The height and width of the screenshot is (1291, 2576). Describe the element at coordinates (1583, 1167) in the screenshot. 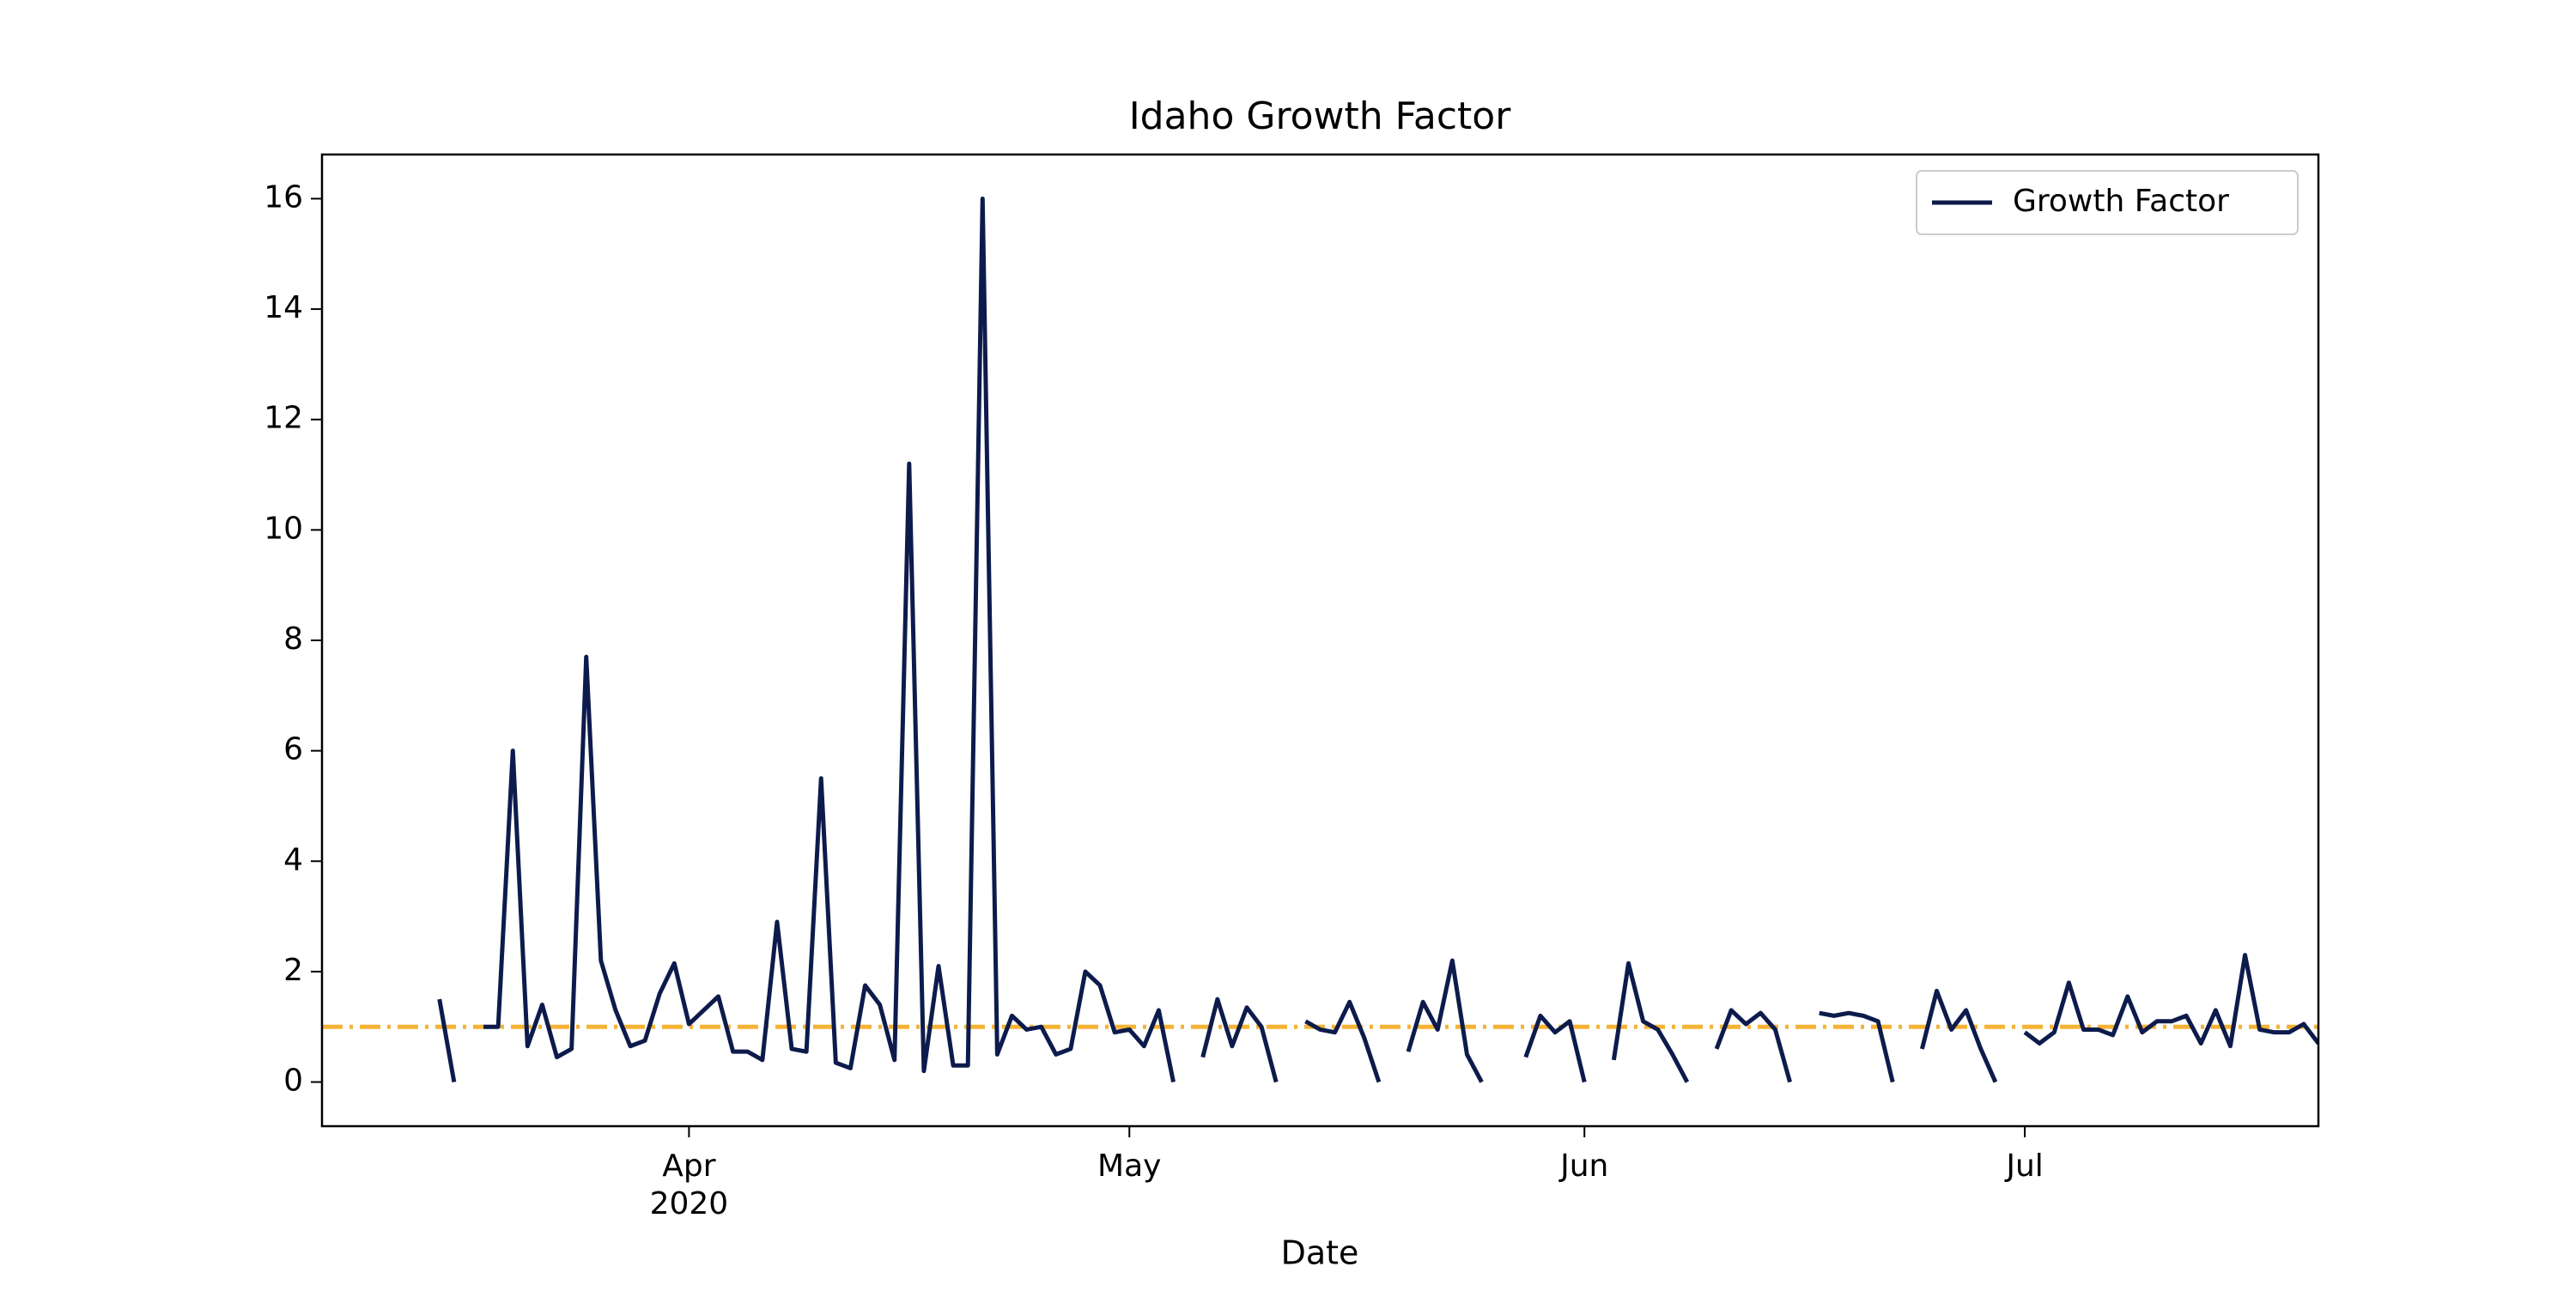

I see `x-tick-label: Jun` at that location.